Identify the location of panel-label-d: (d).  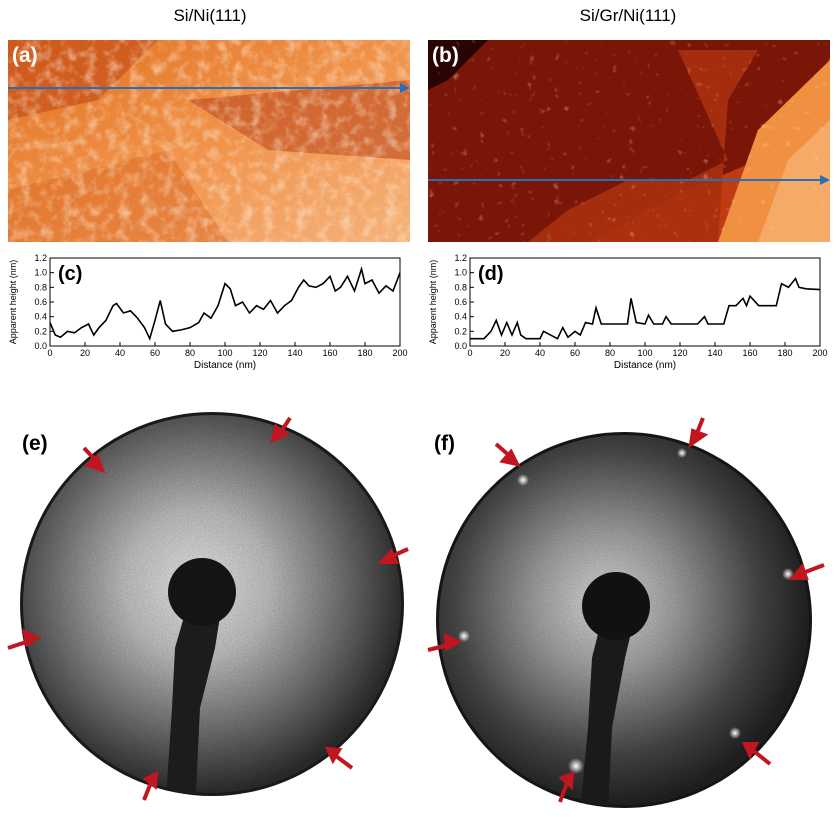
(491, 274).